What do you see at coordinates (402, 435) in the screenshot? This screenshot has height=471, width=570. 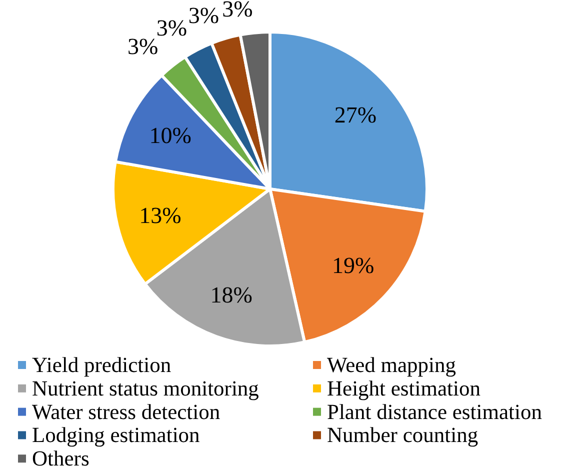 I see `legend-label: Number counting` at bounding box center [402, 435].